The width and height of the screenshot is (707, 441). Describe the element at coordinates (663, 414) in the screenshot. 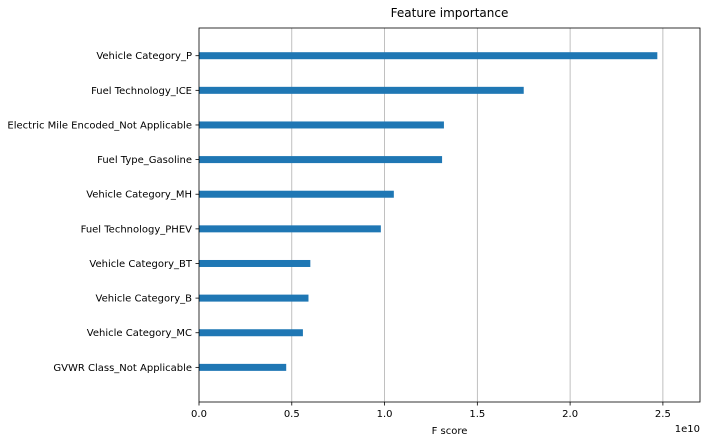

I see `x-tick-label: 2.5` at that location.